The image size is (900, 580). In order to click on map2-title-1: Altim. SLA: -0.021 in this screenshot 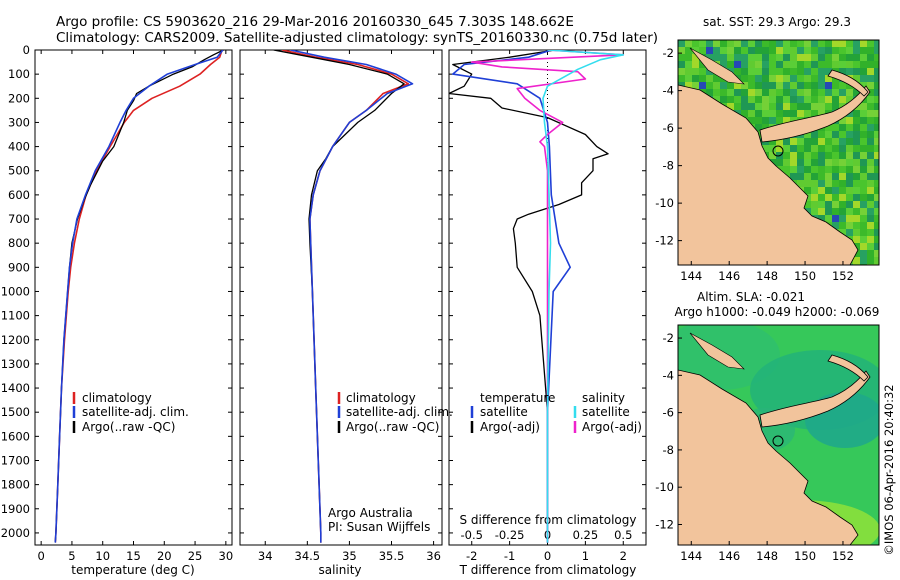, I will do `click(751, 297)`.